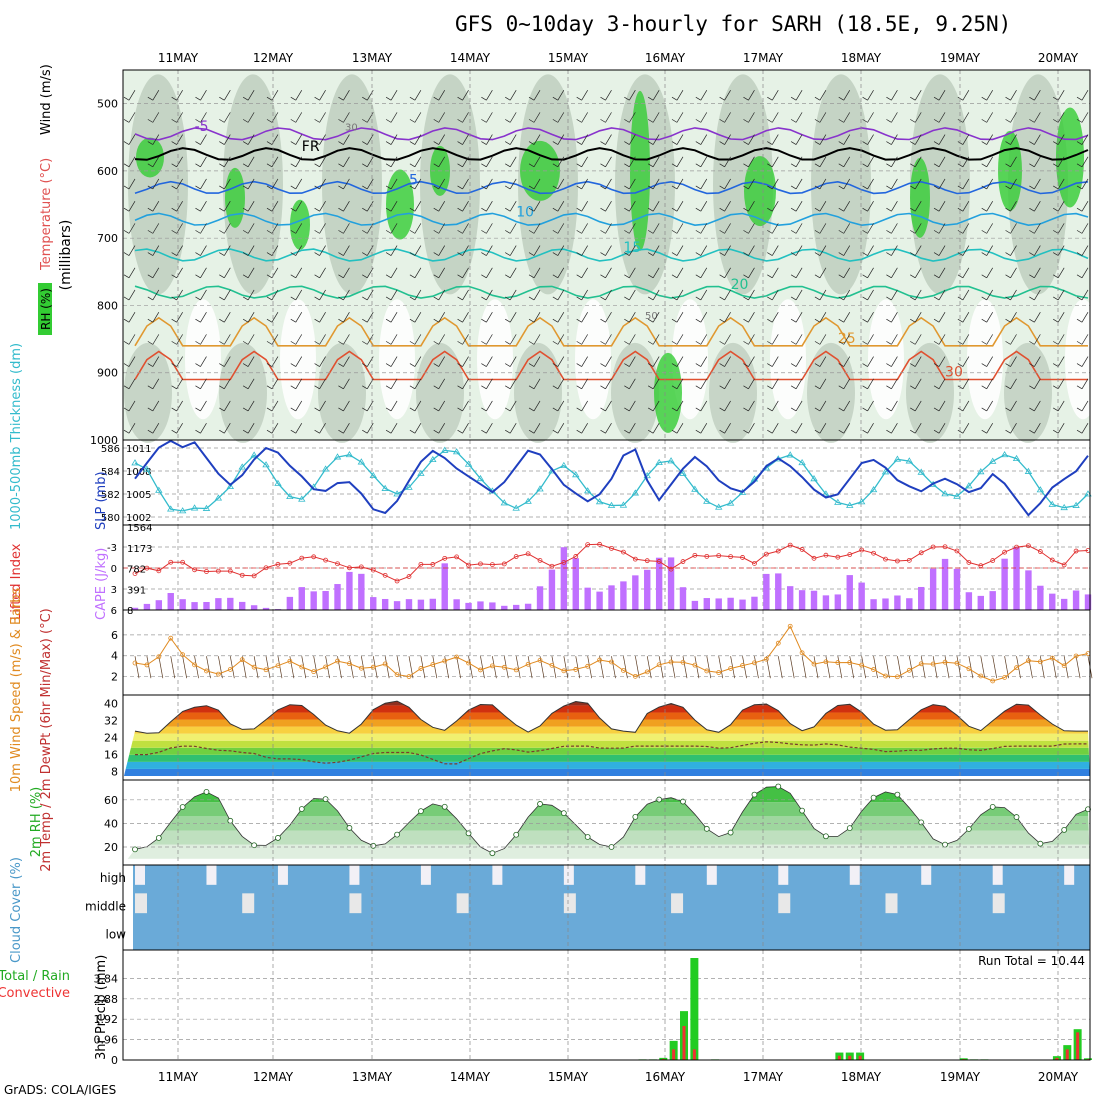  What do you see at coordinates (886, 359) in the screenshot?
I see `rh-dry-region` at bounding box center [886, 359].